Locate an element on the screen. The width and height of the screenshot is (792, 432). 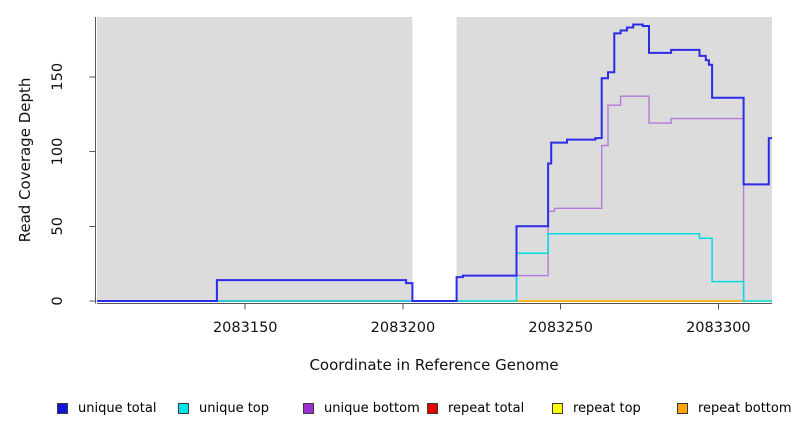
x-tick-label: 2083150 is located at coordinates (245, 328).